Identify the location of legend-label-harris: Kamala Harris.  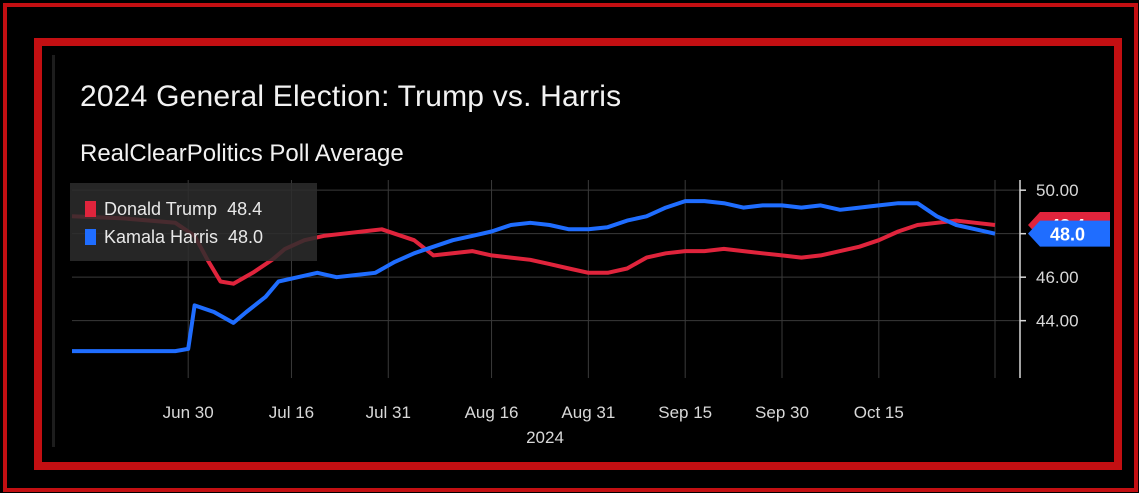
(161, 236).